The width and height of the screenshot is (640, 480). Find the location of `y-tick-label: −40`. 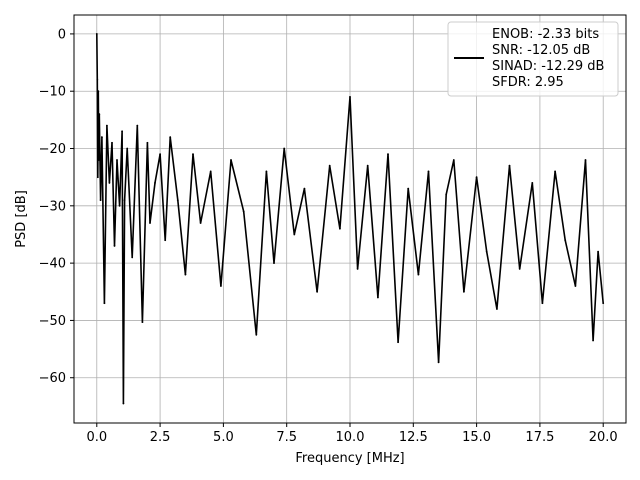

y-tick-label: −40 is located at coordinates (52, 264).